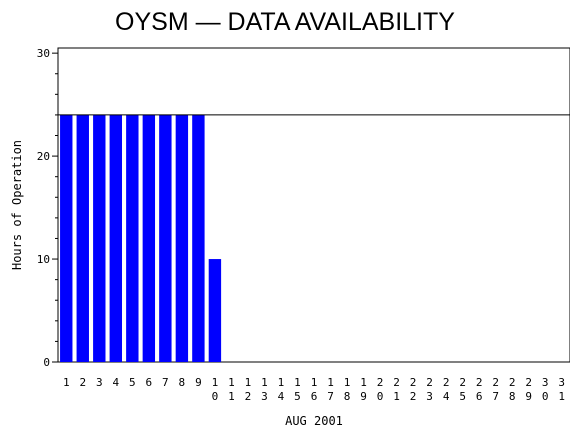 Image resolution: width=570 pixels, height=430 pixels. Describe the element at coordinates (17, 205) in the screenshot. I see `y-axis-label: Hours of Operation` at that location.